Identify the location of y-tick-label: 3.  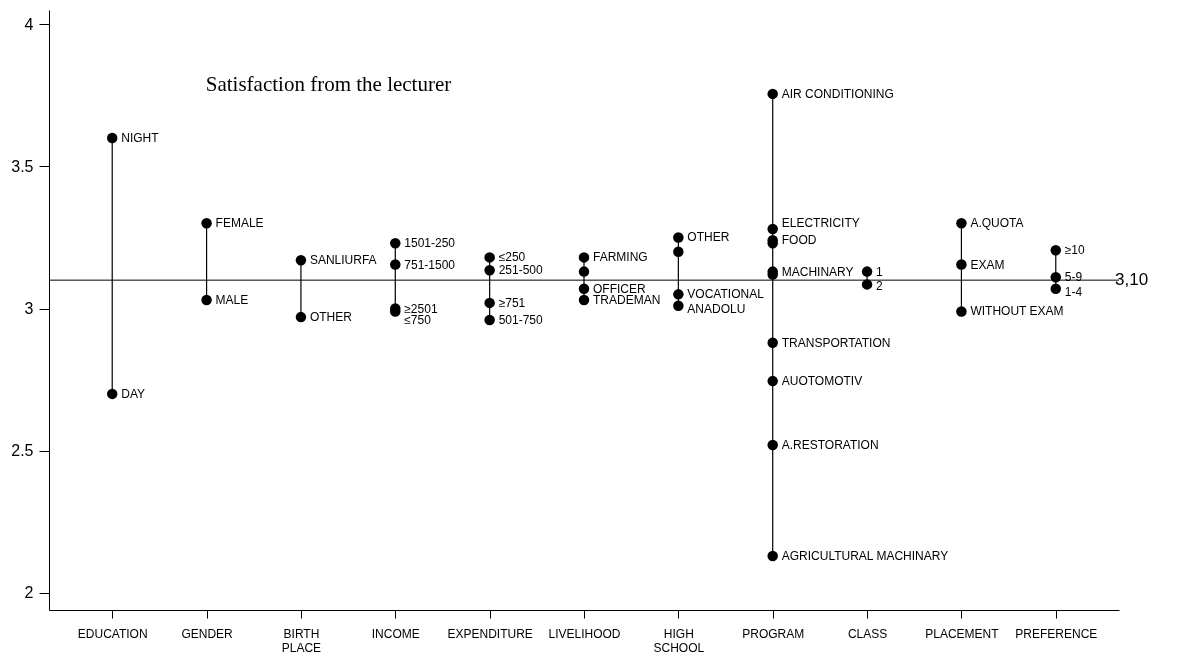
(29, 309).